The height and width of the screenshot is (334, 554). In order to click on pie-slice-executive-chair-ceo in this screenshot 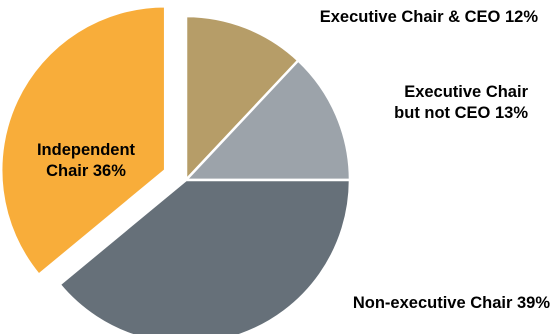, I will do `click(242, 98)`.